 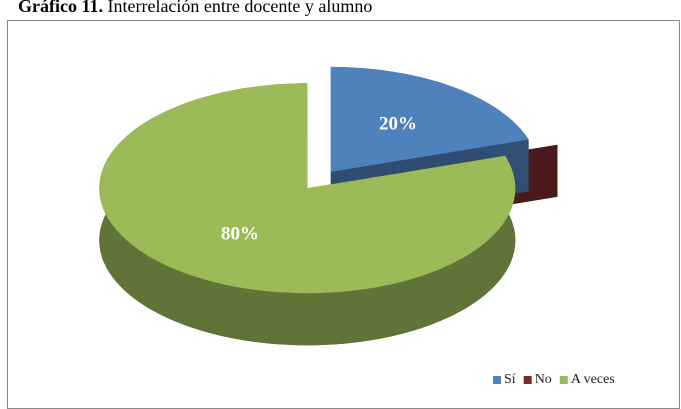 I want to click on figure-label: Gráfico 11., so click(x=60, y=8).